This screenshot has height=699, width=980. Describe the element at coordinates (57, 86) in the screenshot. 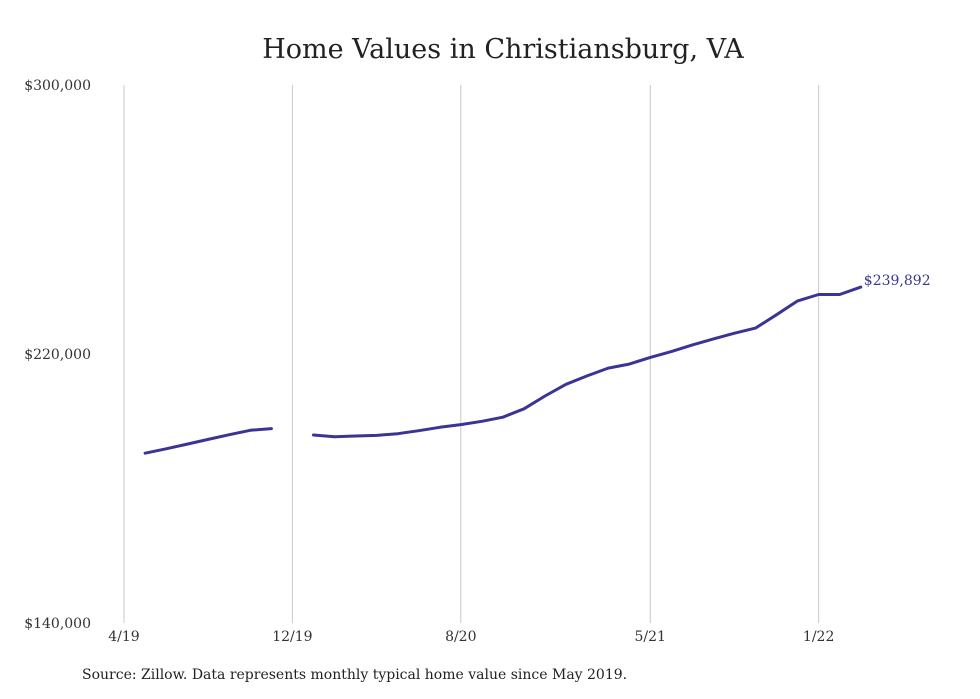

I see `y-tick-label: $300,000` at that location.